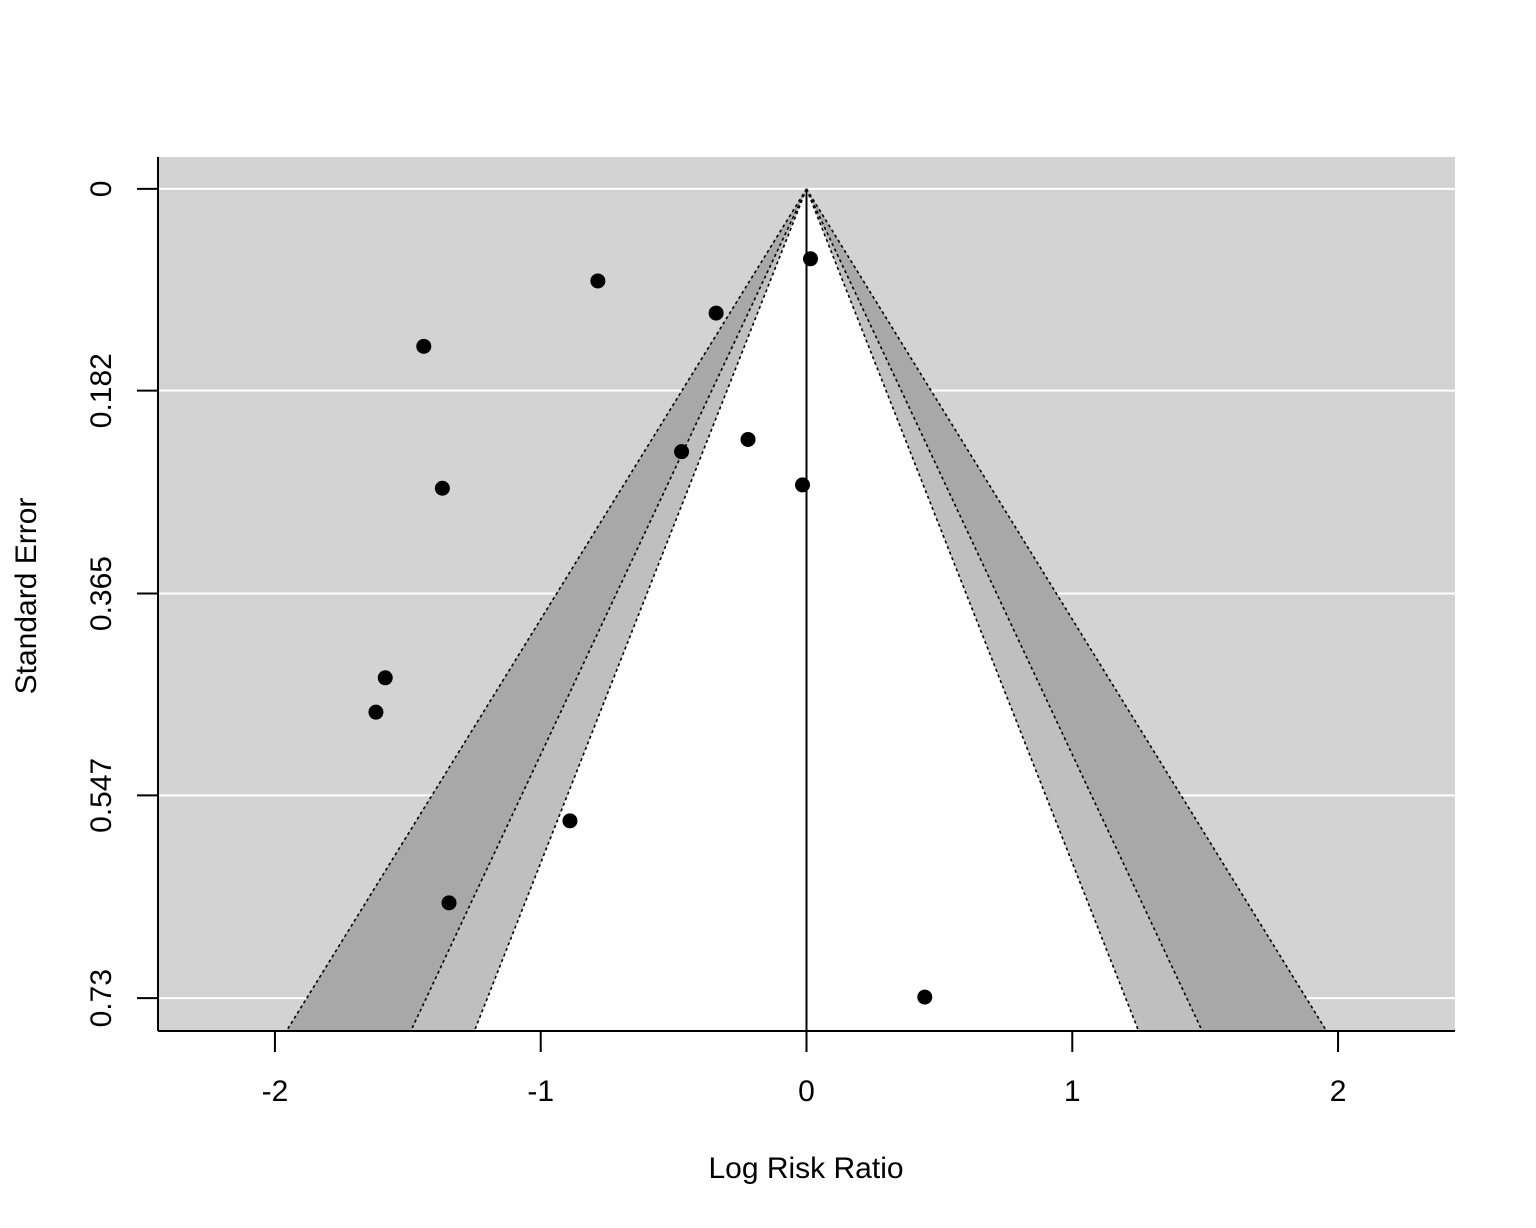  I want to click on y-tick-label-2: 0.365, so click(101, 593).